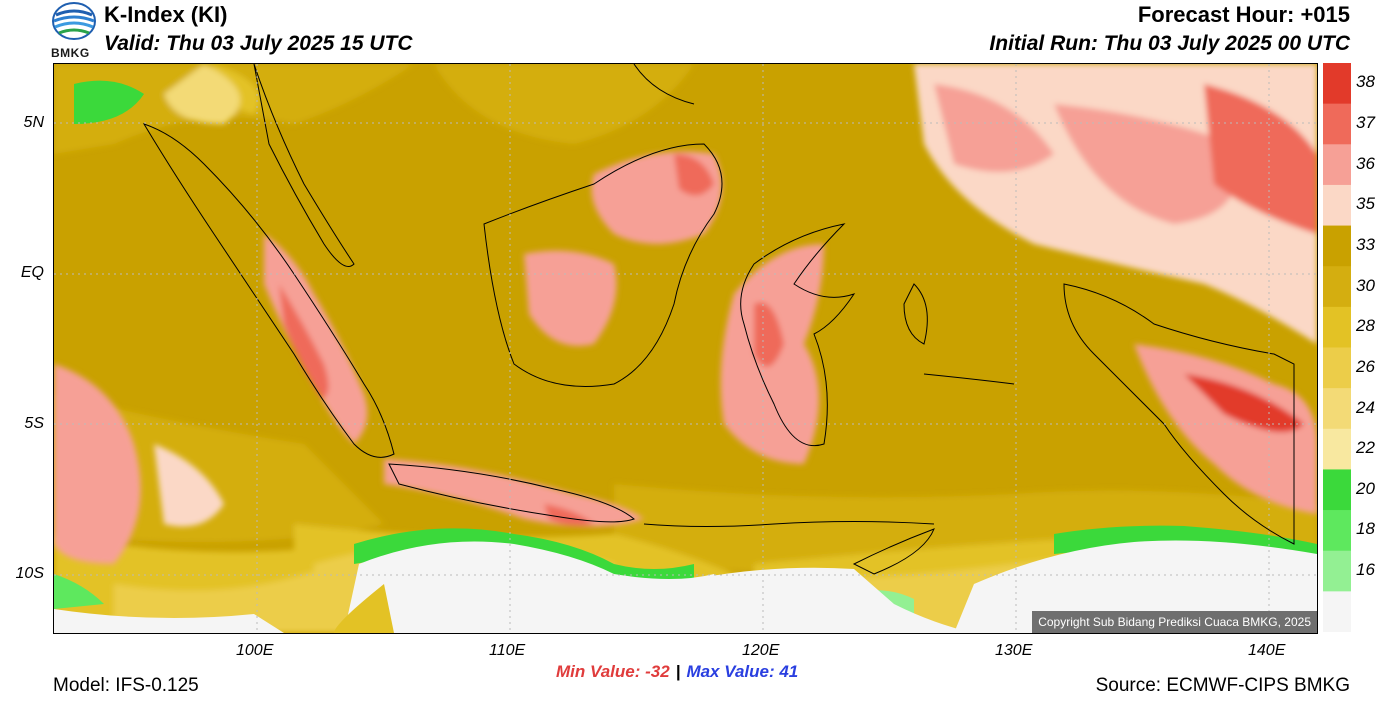  Describe the element at coordinates (1365, 448) in the screenshot. I see `colorbar-label: 22` at that location.